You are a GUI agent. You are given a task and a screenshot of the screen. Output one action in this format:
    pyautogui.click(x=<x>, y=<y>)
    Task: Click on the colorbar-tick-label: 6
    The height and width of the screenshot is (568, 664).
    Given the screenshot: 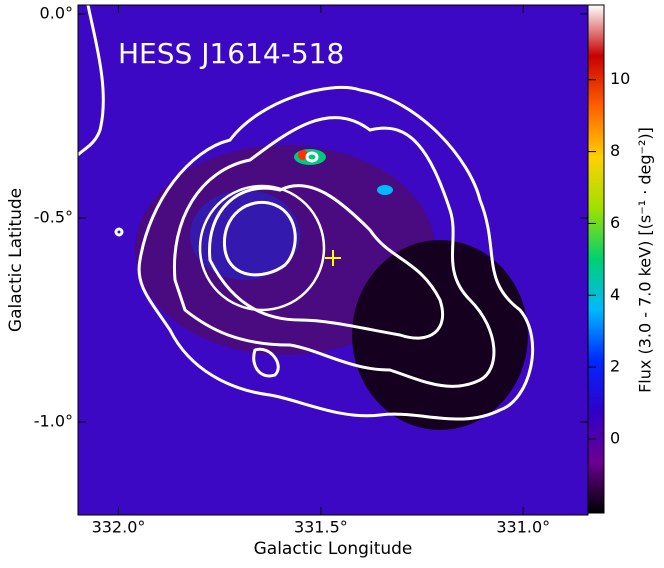 What is the action you would take?
    pyautogui.click(x=615, y=222)
    